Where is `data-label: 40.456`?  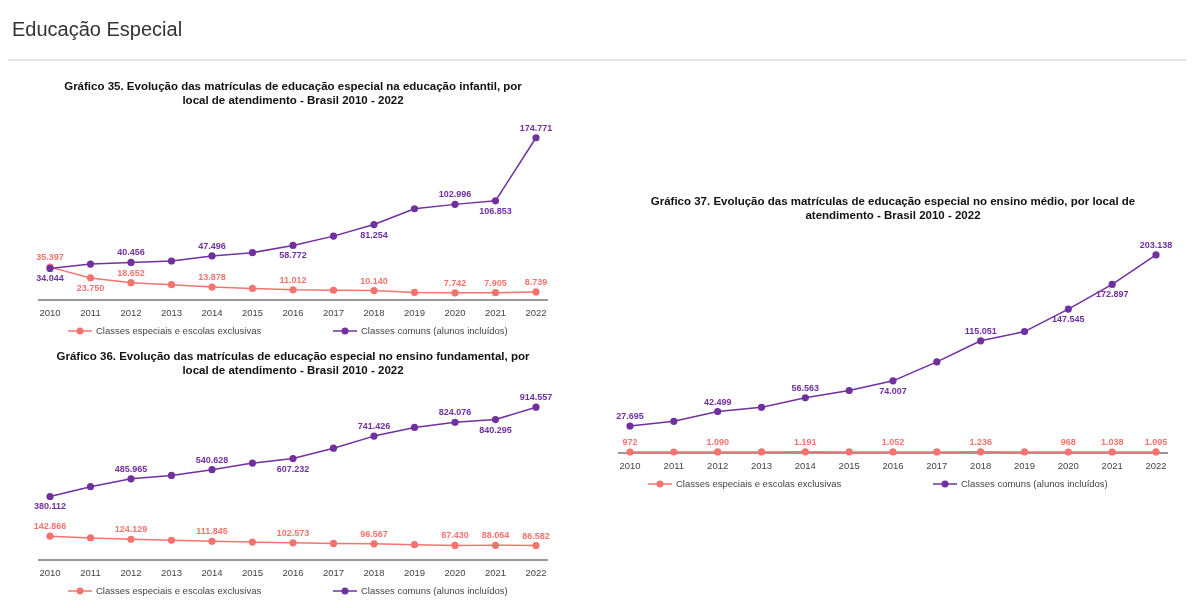 data-label: 40.456 is located at coordinates (131, 252).